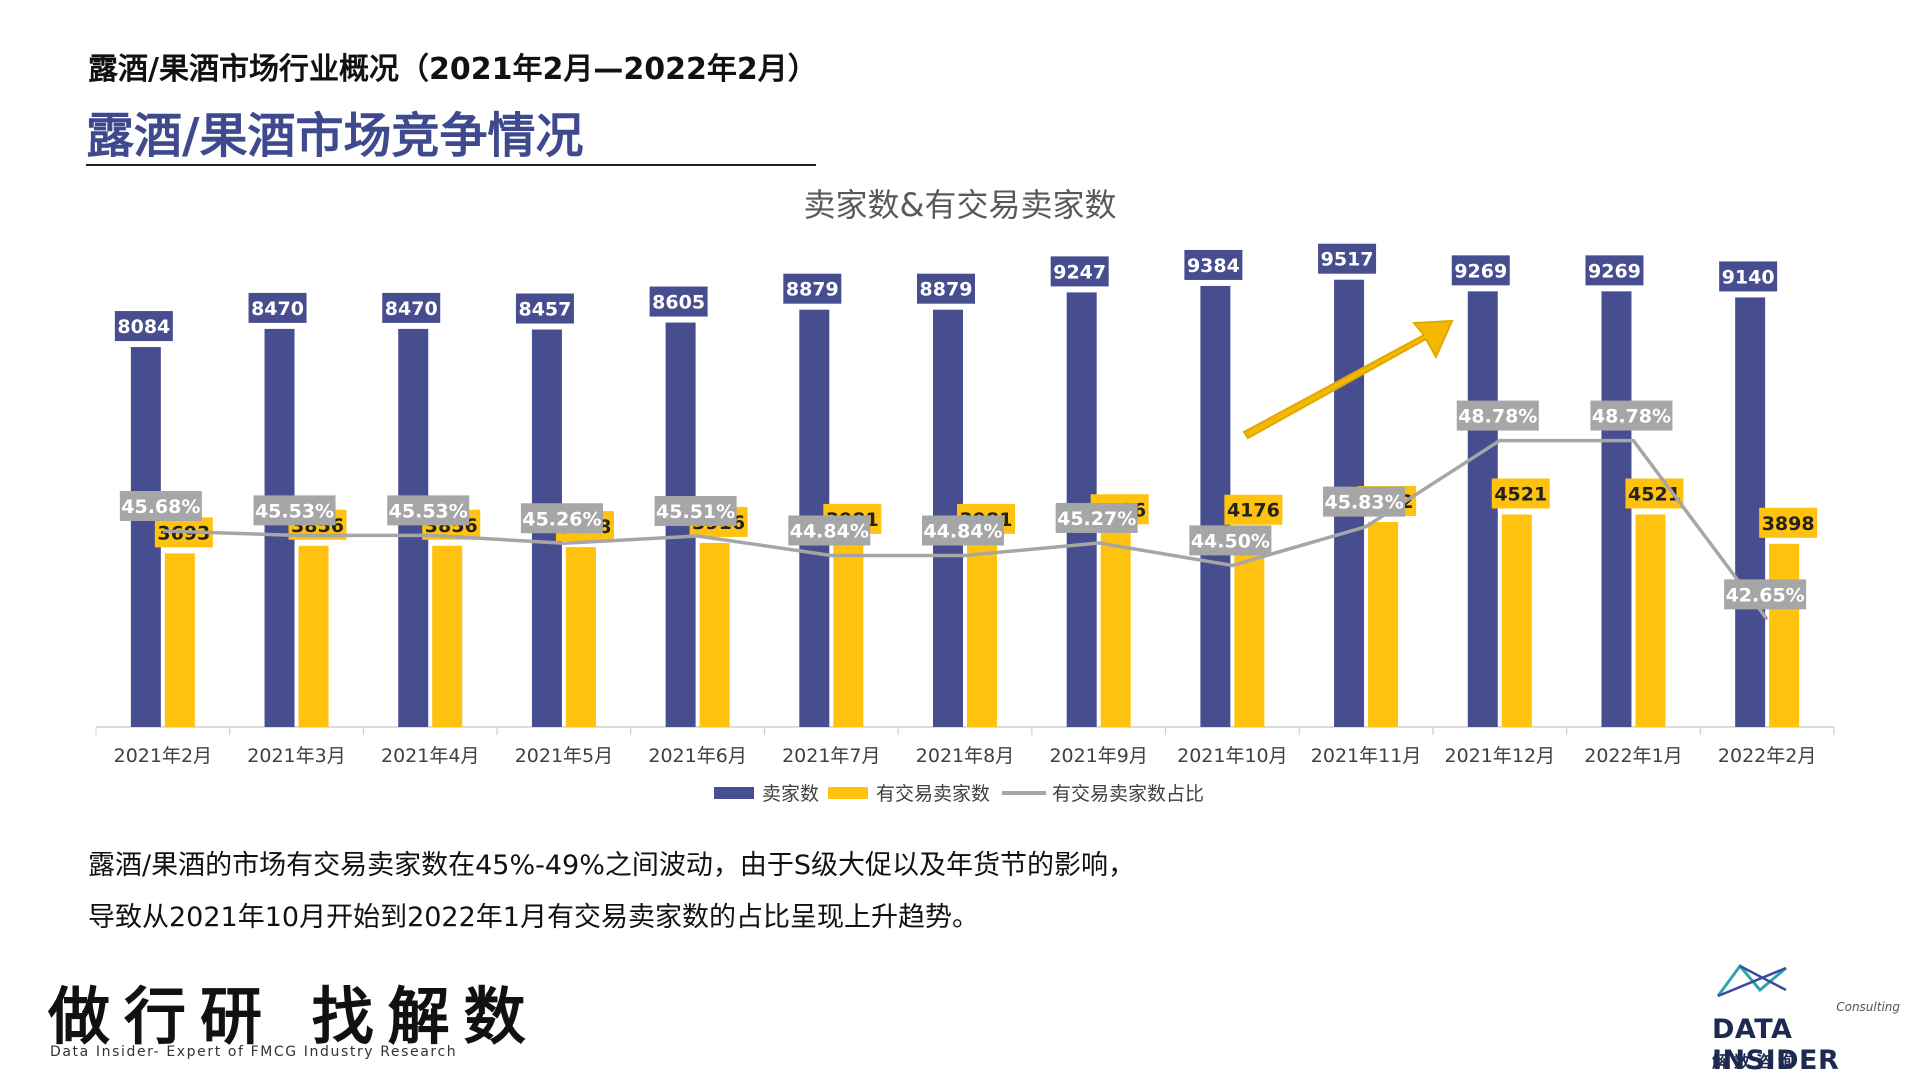 This screenshot has width=1920, height=1080. I want to click on data-label-seller-count: 9384, so click(1213, 266).